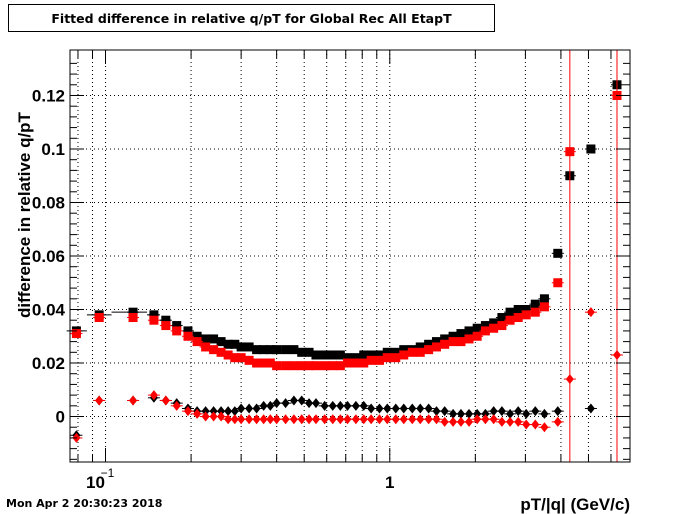  I want to click on y-tick-label: 0.06, so click(48, 256).